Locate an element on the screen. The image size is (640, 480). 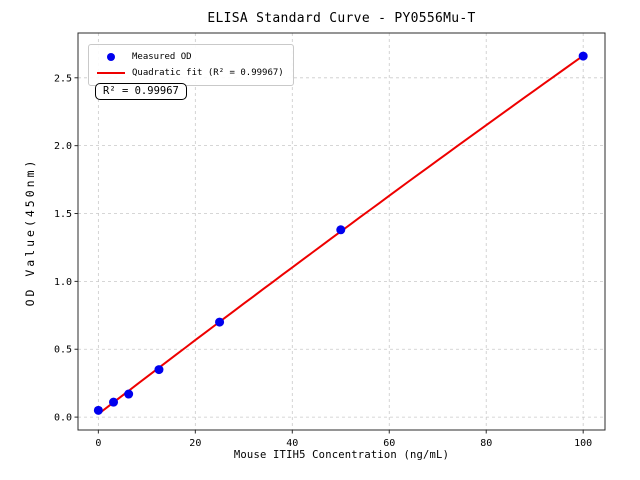
legend-item-measured: Measured OD is located at coordinates (189, 57).